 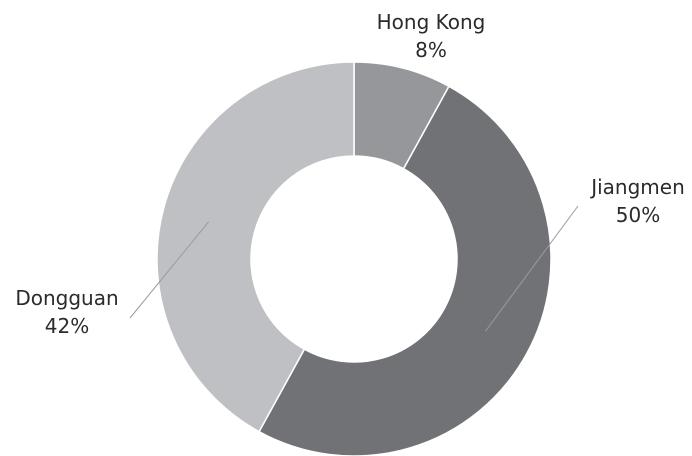 I want to click on slice-percent-jiangmen: 50%, so click(x=638, y=215).